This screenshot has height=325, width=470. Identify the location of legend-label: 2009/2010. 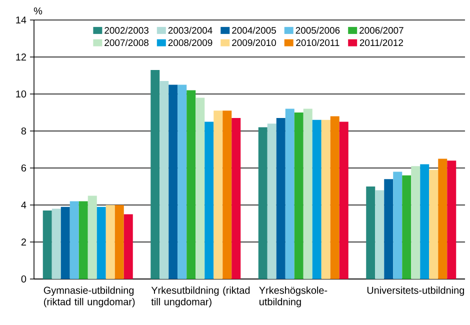
(254, 42).